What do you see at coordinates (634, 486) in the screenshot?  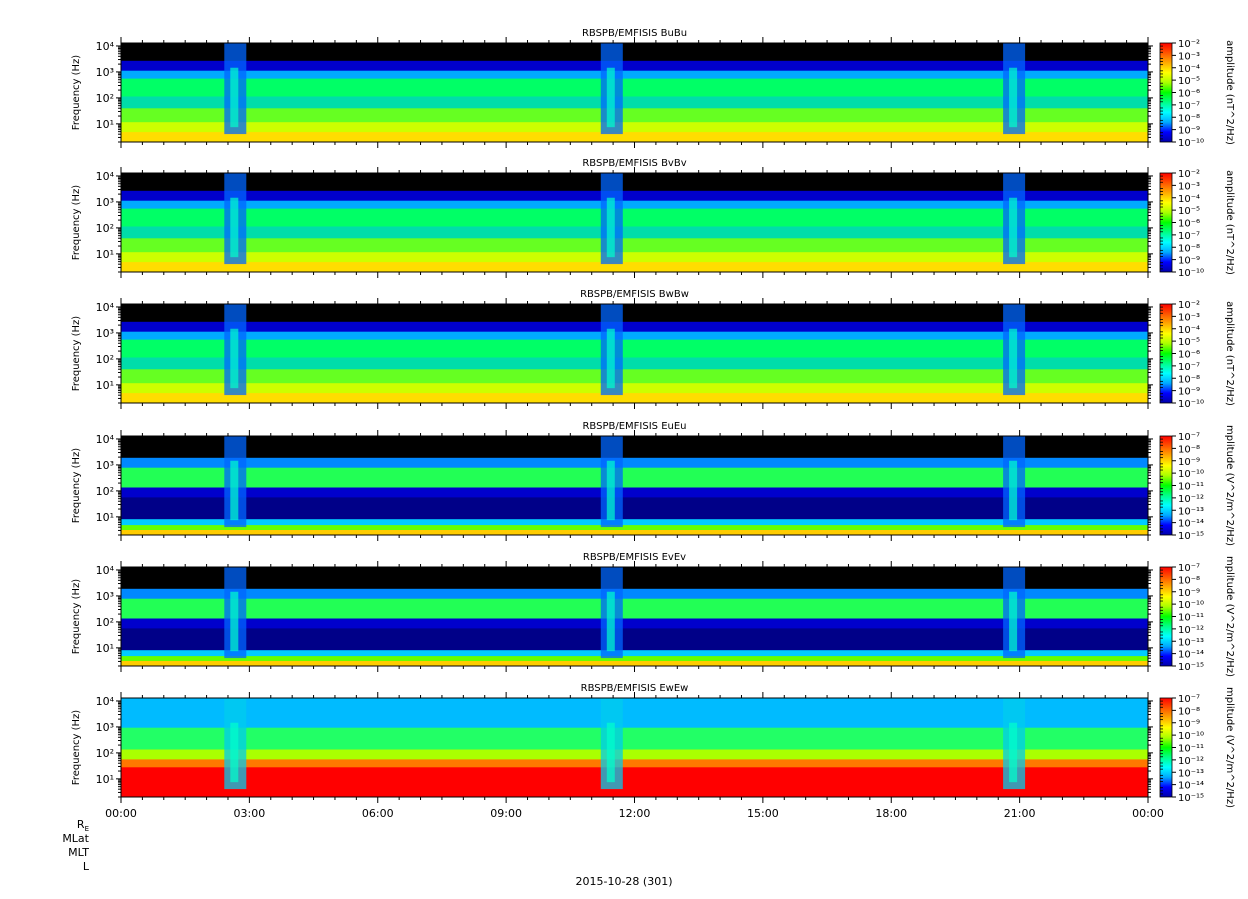 I see `spectrogram-eueu` at bounding box center [634, 486].